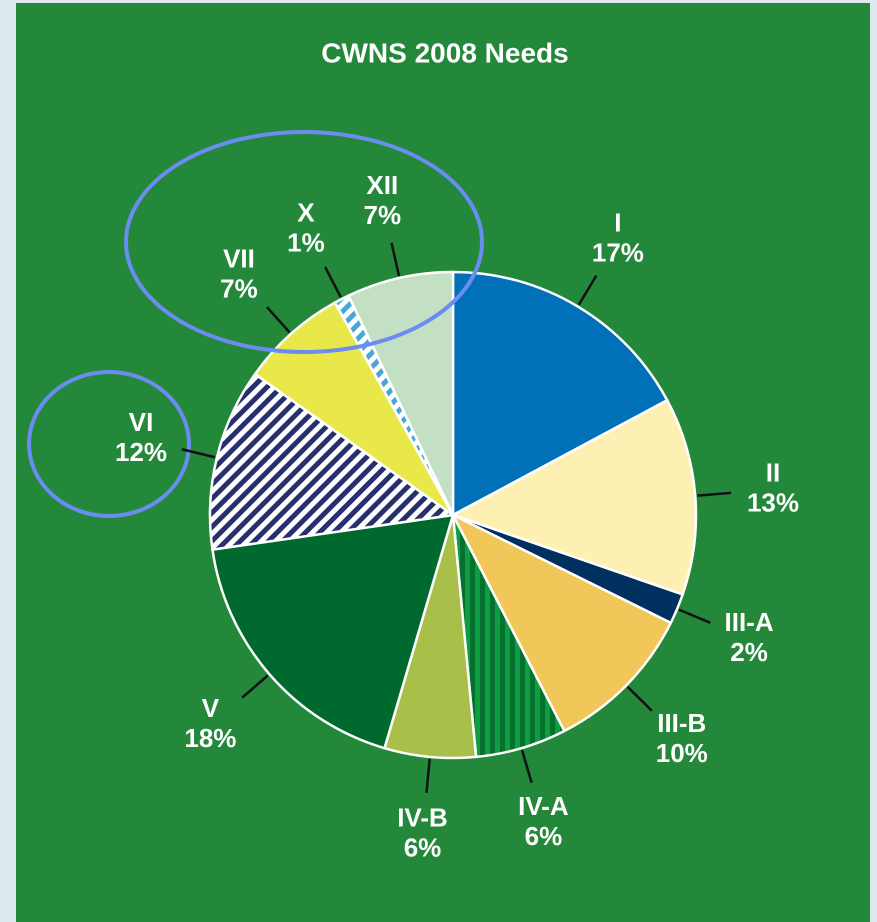  What do you see at coordinates (618, 252) in the screenshot?
I see `slice-value-label: 17%` at bounding box center [618, 252].